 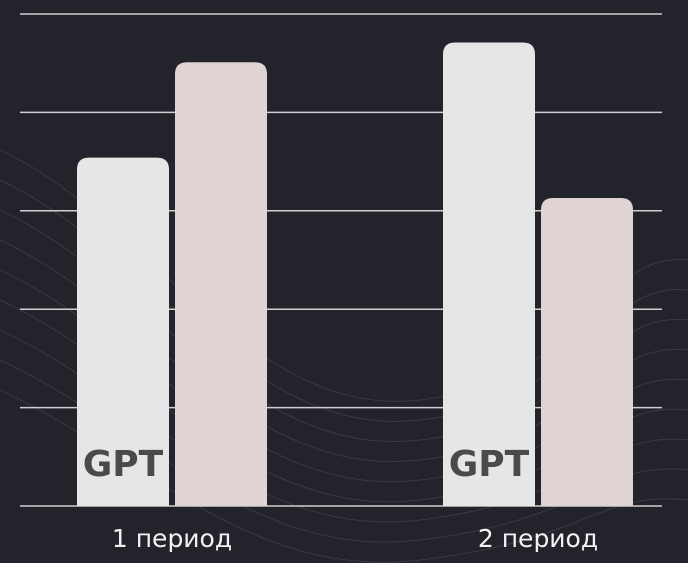 I want to click on x-tick-label: 2 период, so click(x=538, y=538).